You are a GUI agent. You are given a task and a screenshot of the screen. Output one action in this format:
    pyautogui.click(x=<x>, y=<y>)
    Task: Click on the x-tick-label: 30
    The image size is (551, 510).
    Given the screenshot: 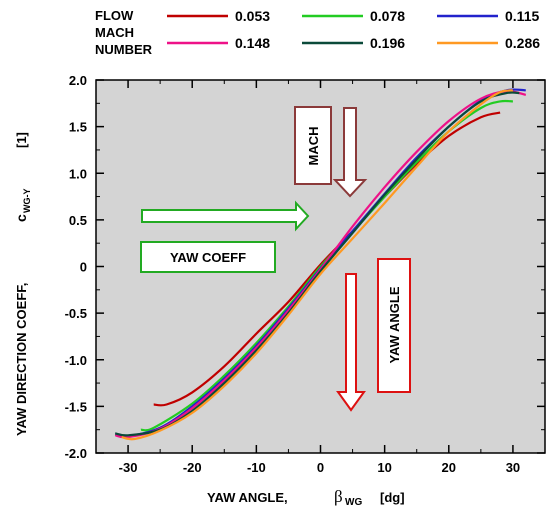 What is the action you would take?
    pyautogui.click(x=513, y=467)
    